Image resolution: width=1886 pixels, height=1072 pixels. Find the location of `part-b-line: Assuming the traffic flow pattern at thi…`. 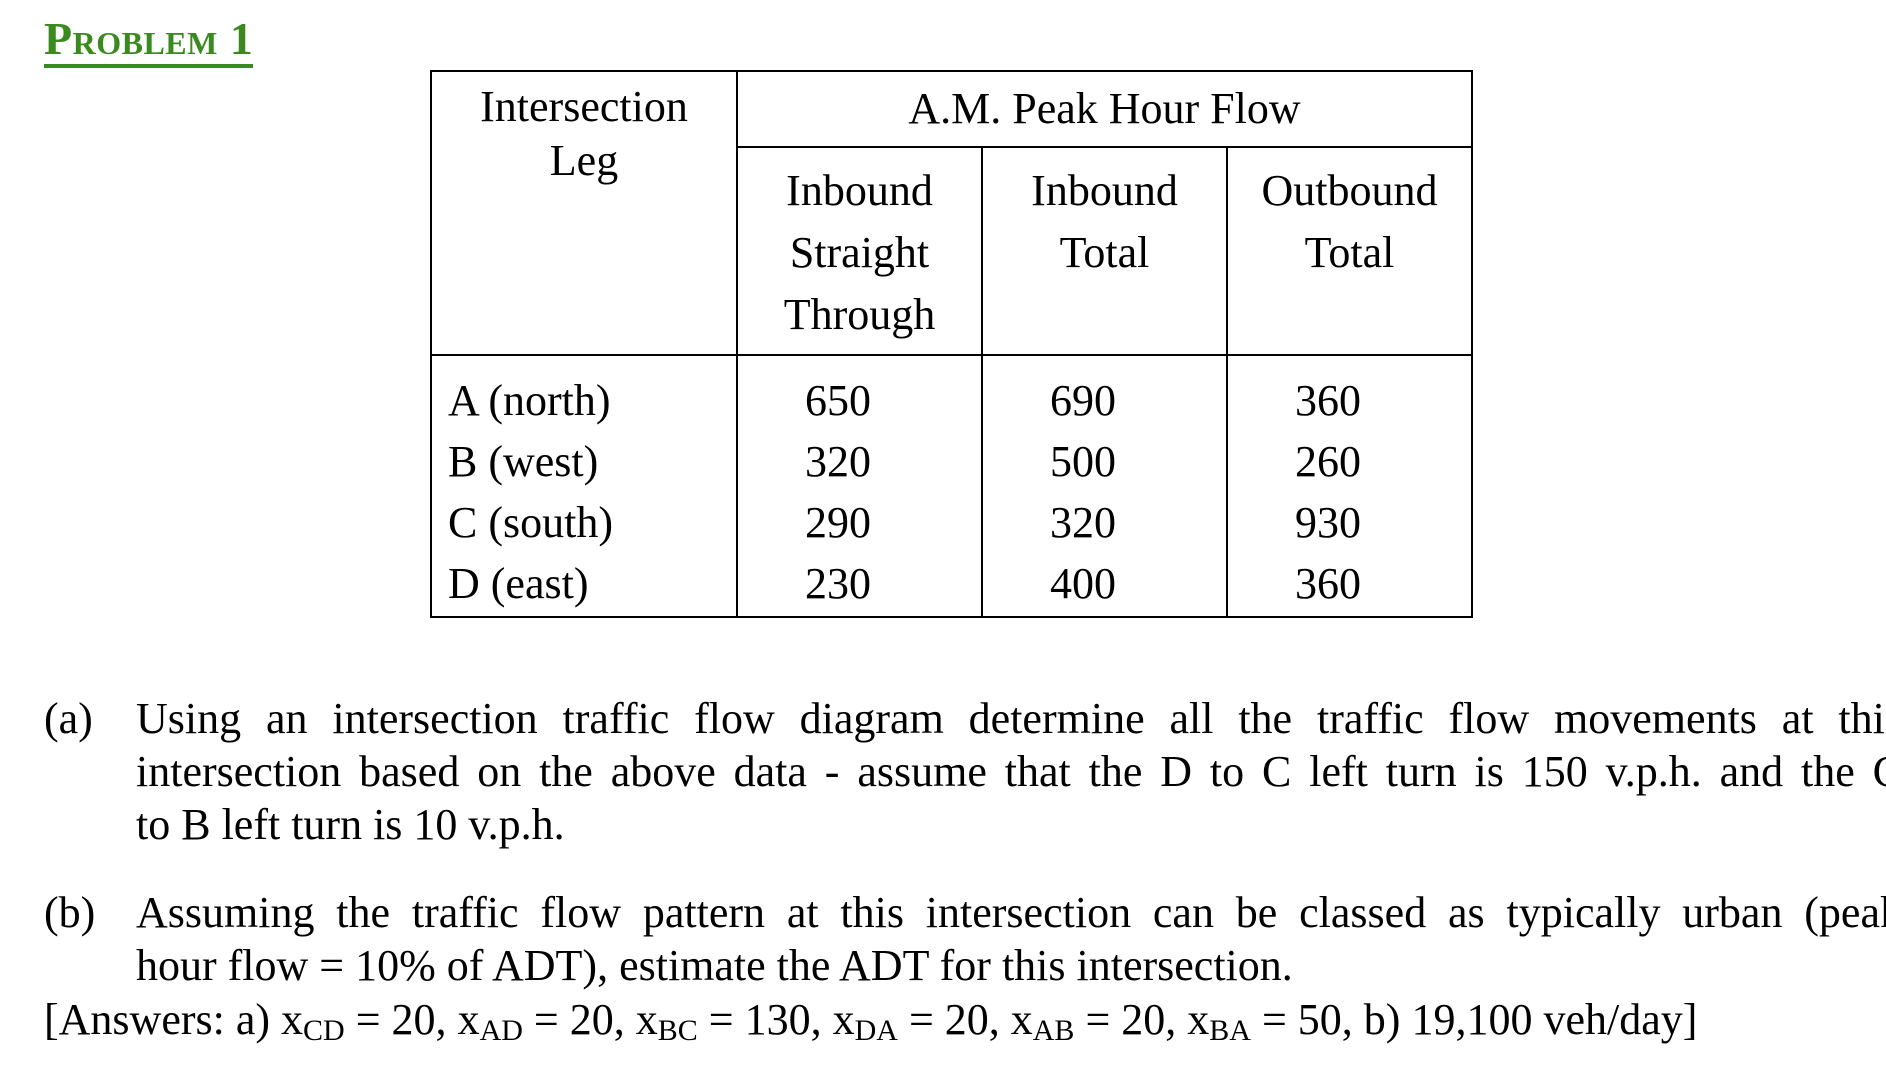

part-b-line: Assuming the traffic flow pattern at thi… is located at coordinates (1011, 912).